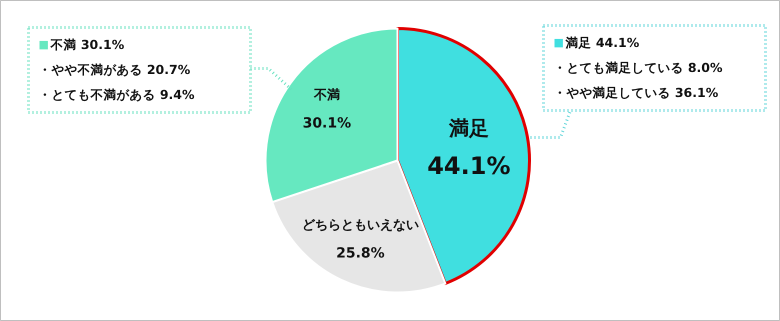 This screenshot has width=780, height=321. I want to click on text: ■不満 30.1%, so click(81, 44).